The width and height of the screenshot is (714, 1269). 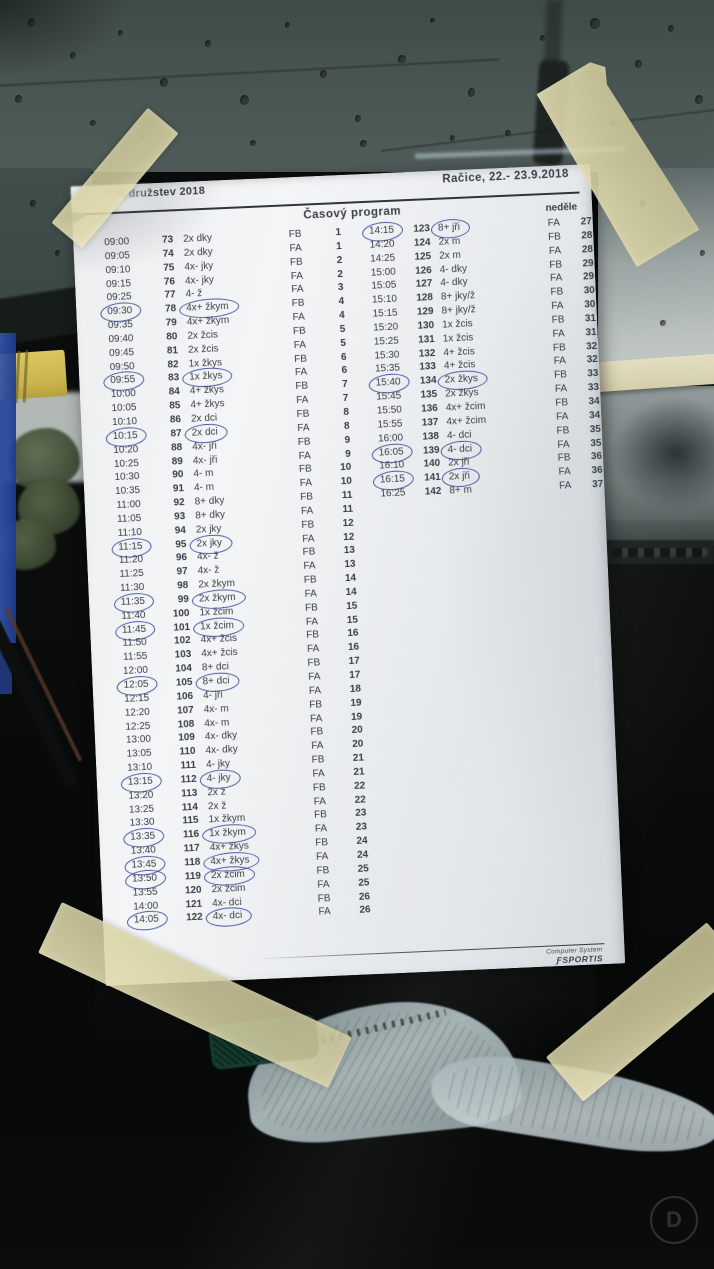 I want to click on race-order: 24, so click(x=353, y=842).